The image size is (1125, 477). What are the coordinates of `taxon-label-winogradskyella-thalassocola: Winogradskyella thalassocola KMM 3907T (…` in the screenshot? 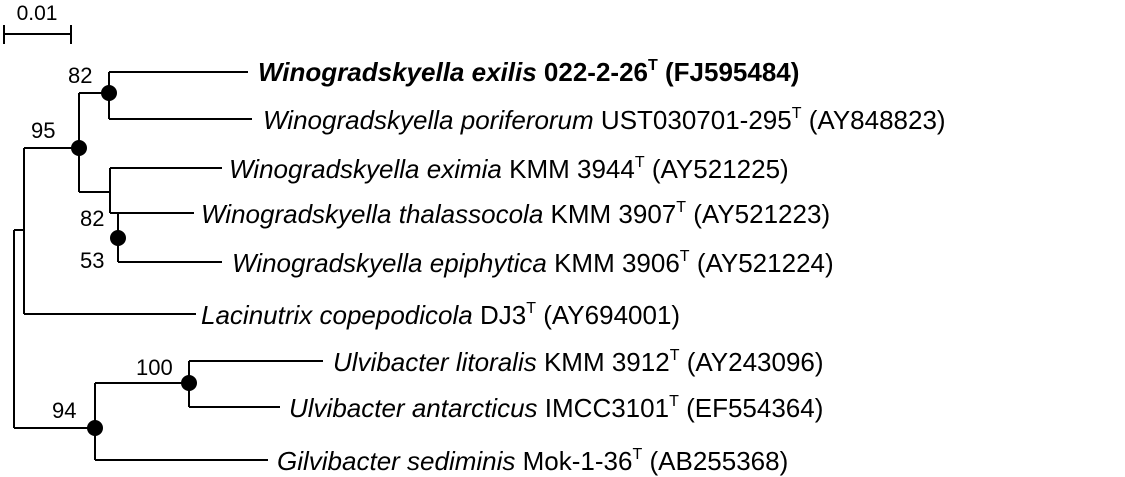 It's located at (515, 214).